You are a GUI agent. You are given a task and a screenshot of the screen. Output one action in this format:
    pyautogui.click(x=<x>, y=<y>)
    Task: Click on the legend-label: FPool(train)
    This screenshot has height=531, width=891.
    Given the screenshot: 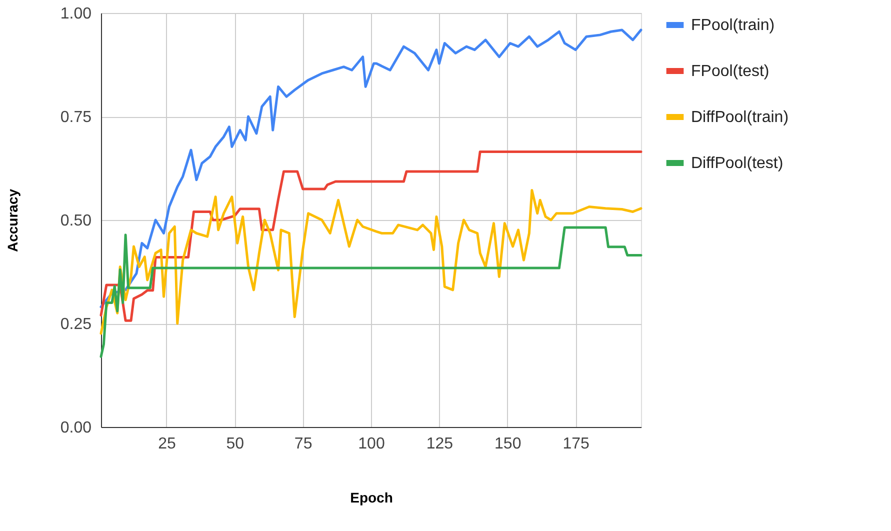 What is the action you would take?
    pyautogui.click(x=733, y=25)
    